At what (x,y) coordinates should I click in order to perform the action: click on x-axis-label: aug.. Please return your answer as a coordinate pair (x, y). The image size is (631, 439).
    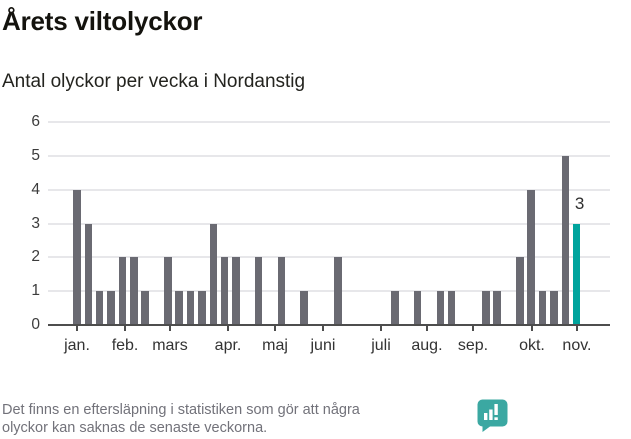
    Looking at the image, I should click on (427, 345).